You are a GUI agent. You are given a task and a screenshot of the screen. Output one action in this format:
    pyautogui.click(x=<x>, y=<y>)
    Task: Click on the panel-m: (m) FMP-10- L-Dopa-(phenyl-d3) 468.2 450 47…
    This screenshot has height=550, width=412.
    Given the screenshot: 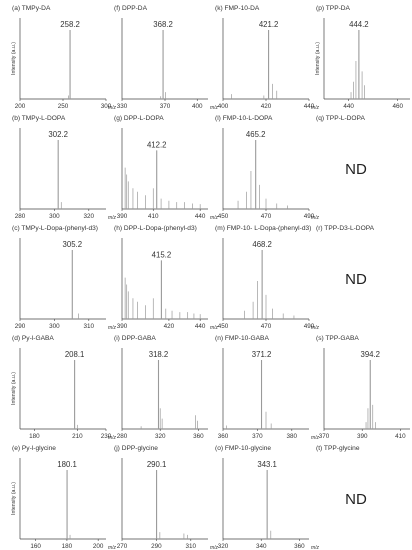 What is the action you would take?
    pyautogui.click(x=267, y=278)
    